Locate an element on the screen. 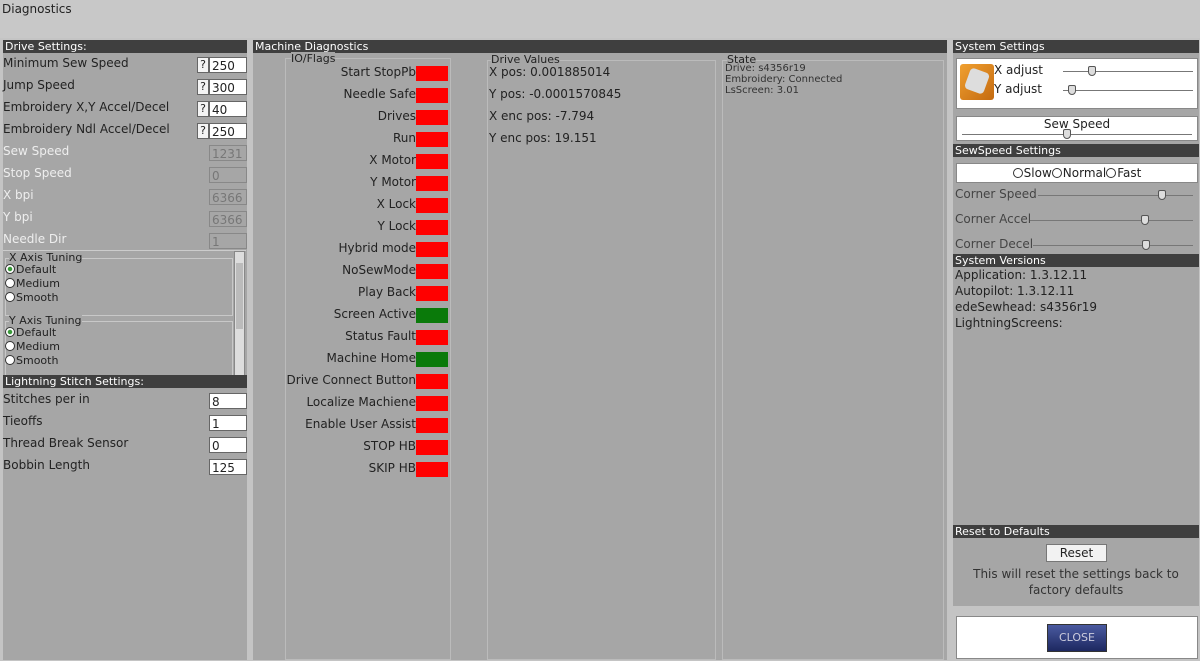 The image size is (1200, 661). radio-option: Normal is located at coordinates (1079, 173).